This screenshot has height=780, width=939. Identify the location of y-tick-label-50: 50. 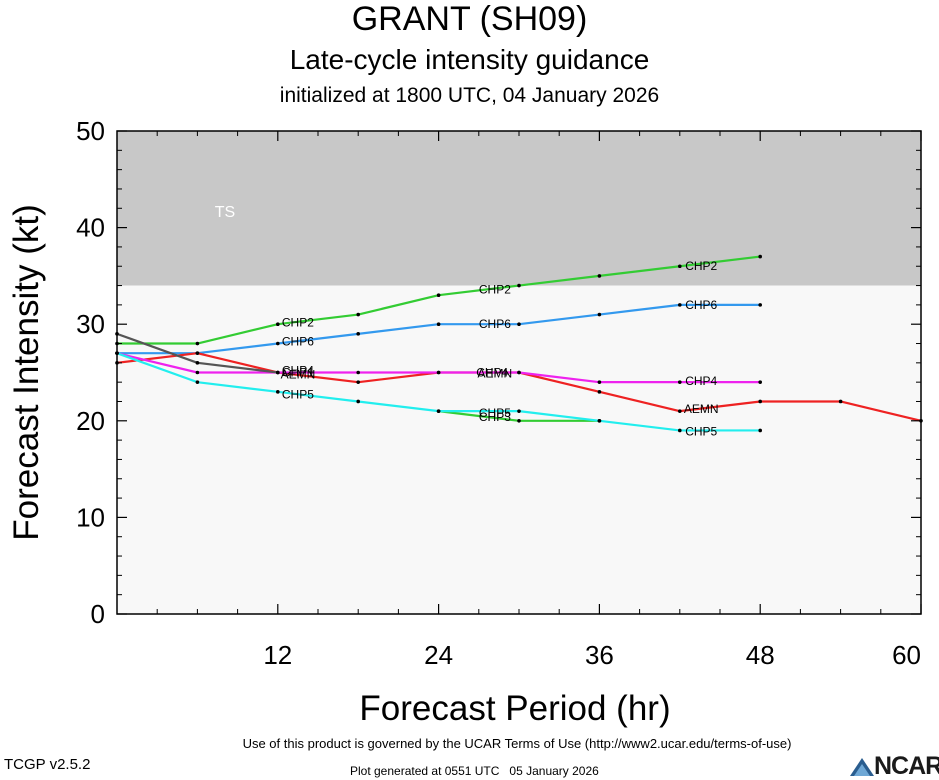
(90, 131).